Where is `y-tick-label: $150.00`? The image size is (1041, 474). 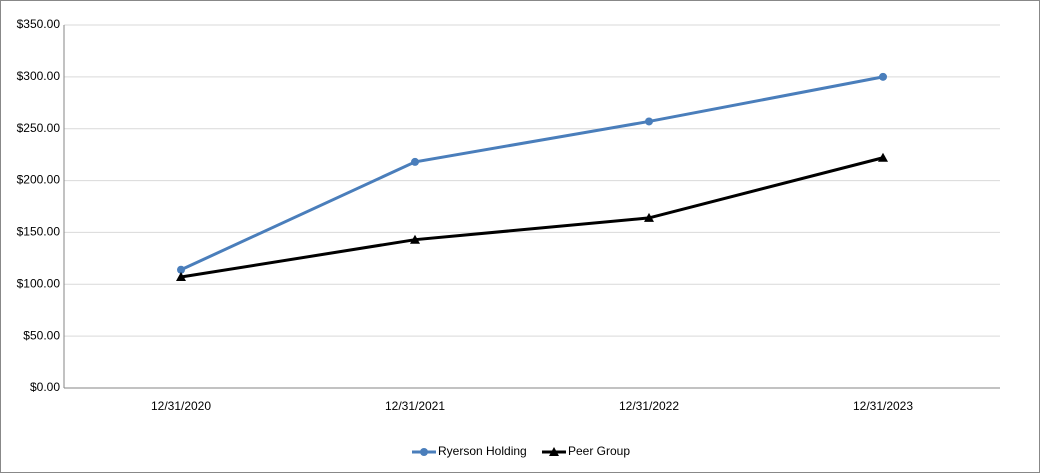
y-tick-label: $150.00 is located at coordinates (39, 232).